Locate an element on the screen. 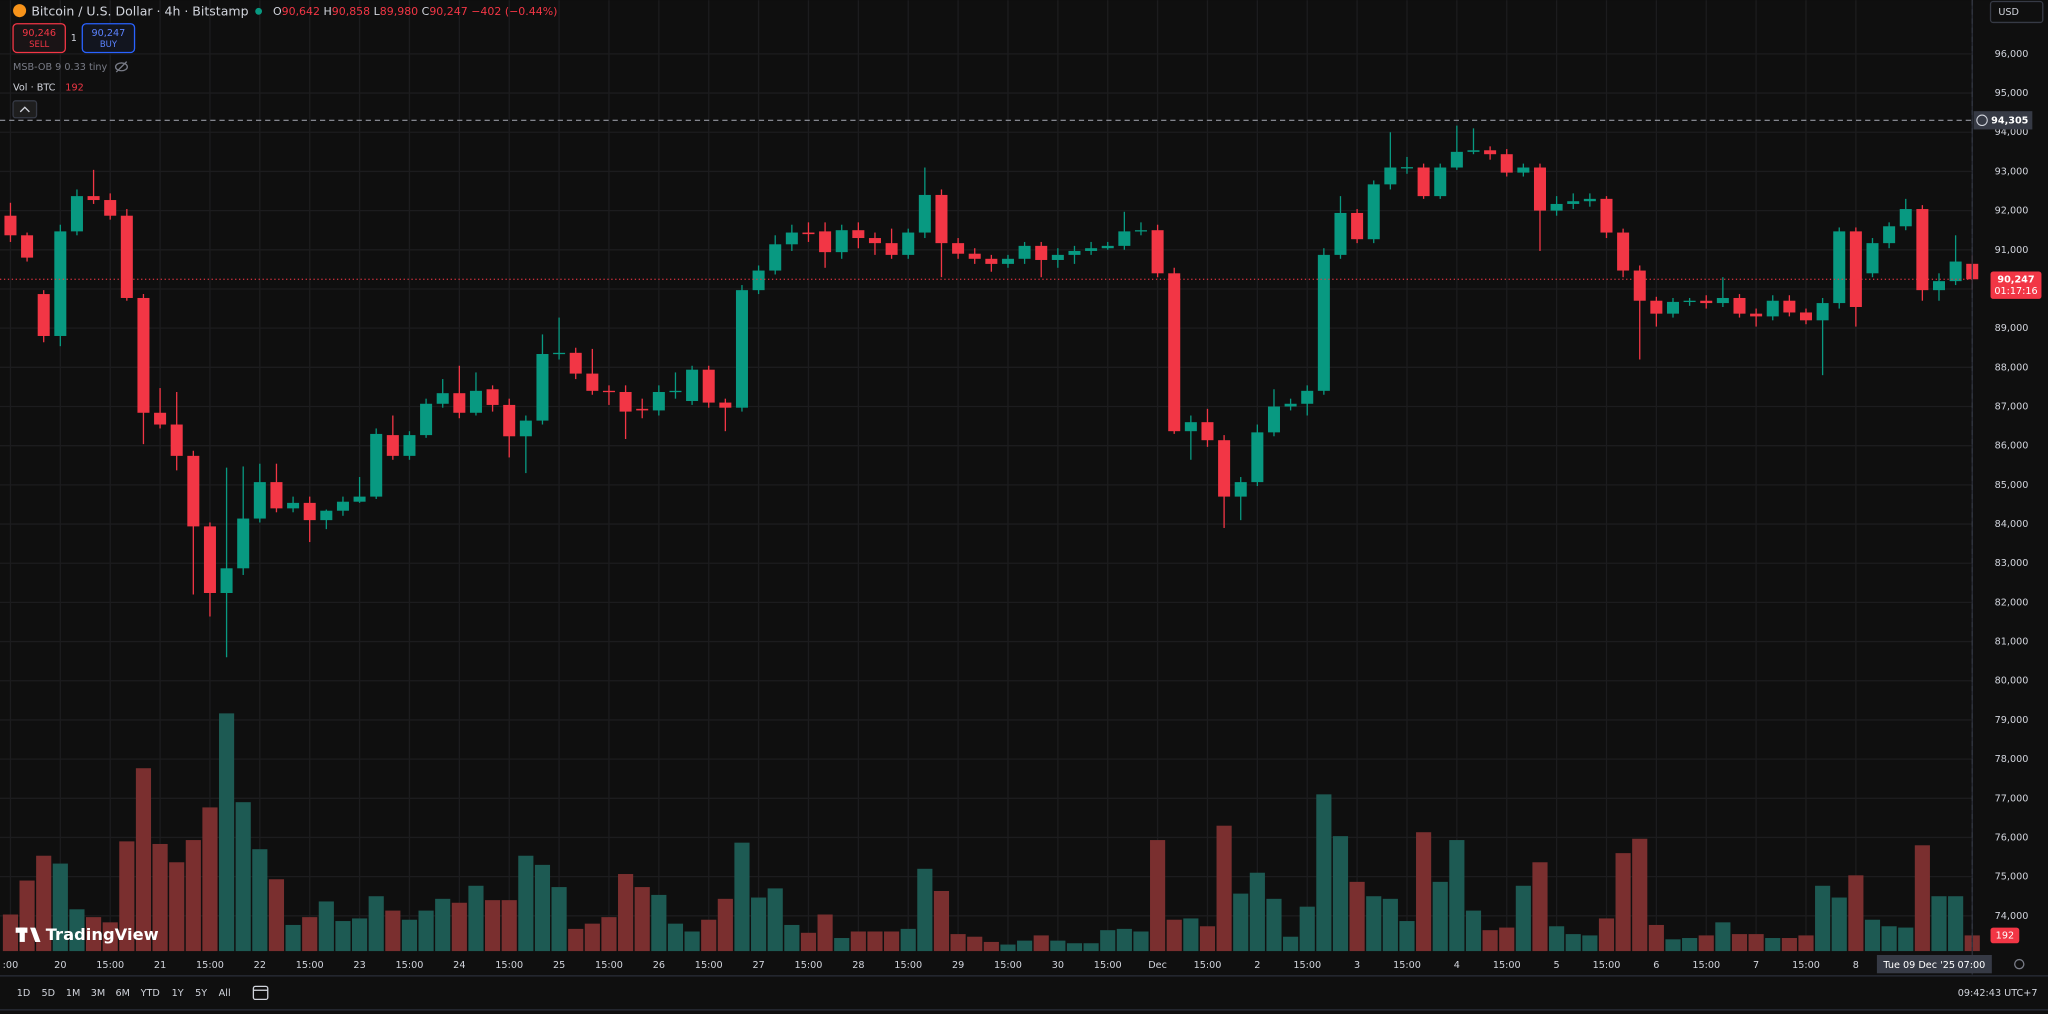  logo-text: TradingView is located at coordinates (102, 934).